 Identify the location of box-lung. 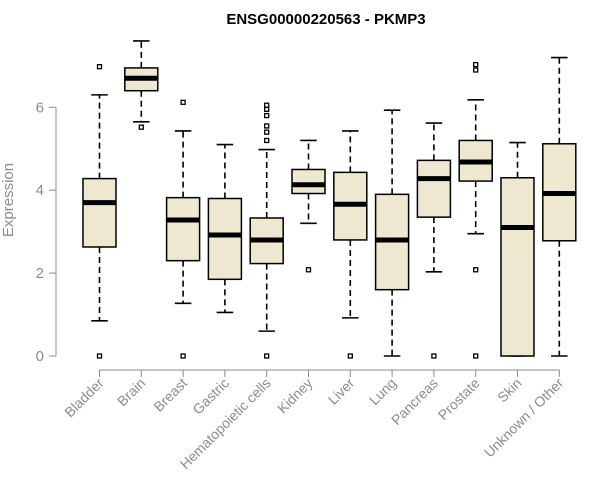
(392, 233).